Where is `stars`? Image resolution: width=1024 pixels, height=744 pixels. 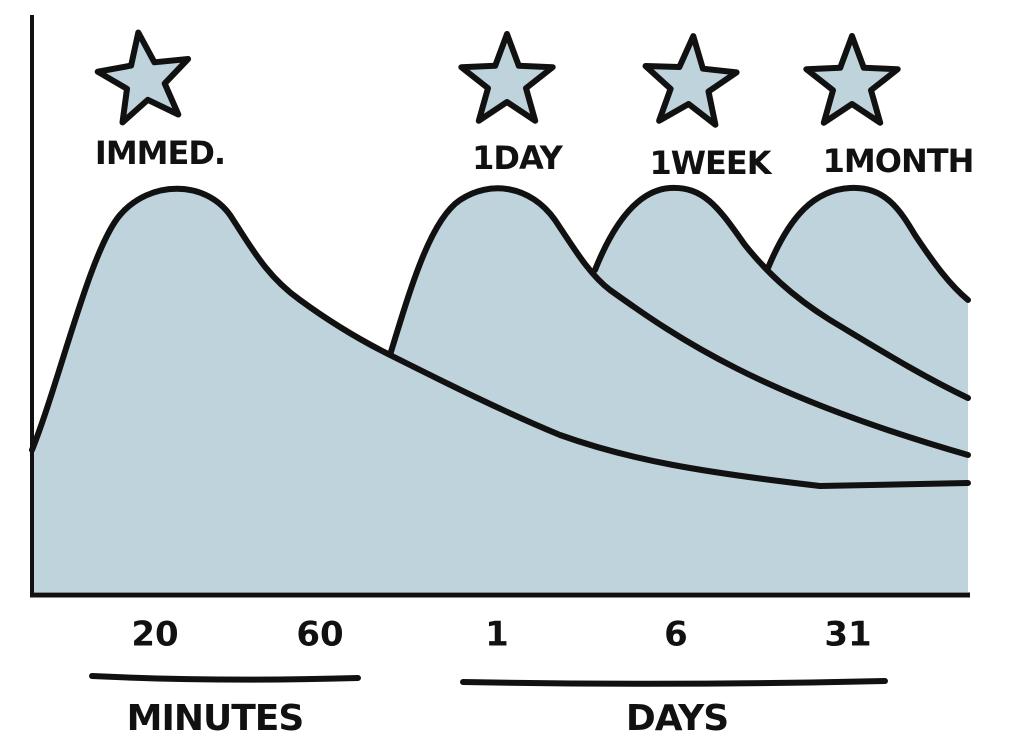 stars is located at coordinates (497, 78).